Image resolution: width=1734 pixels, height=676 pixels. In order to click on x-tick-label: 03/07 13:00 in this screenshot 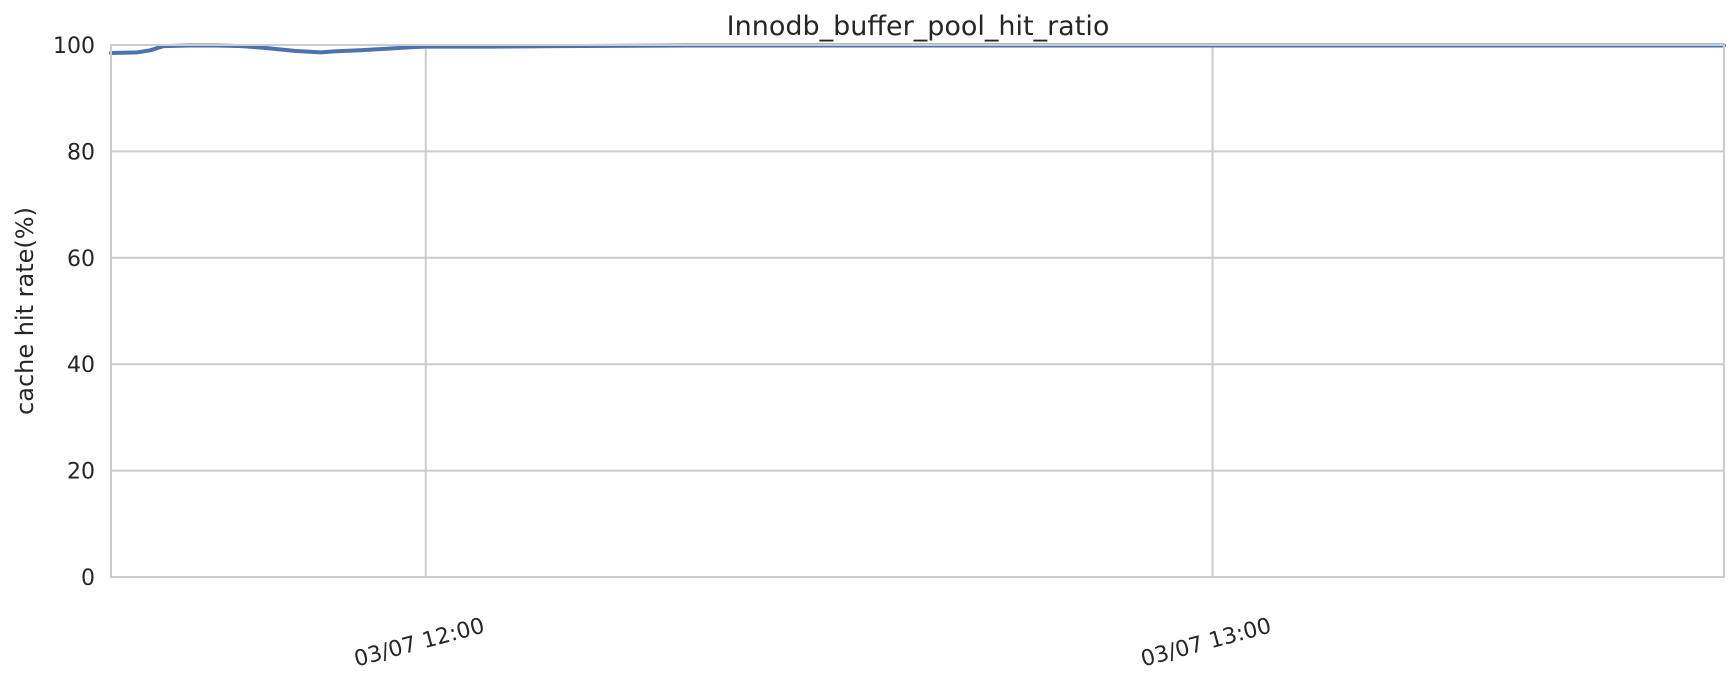, I will do `click(1206, 643)`.